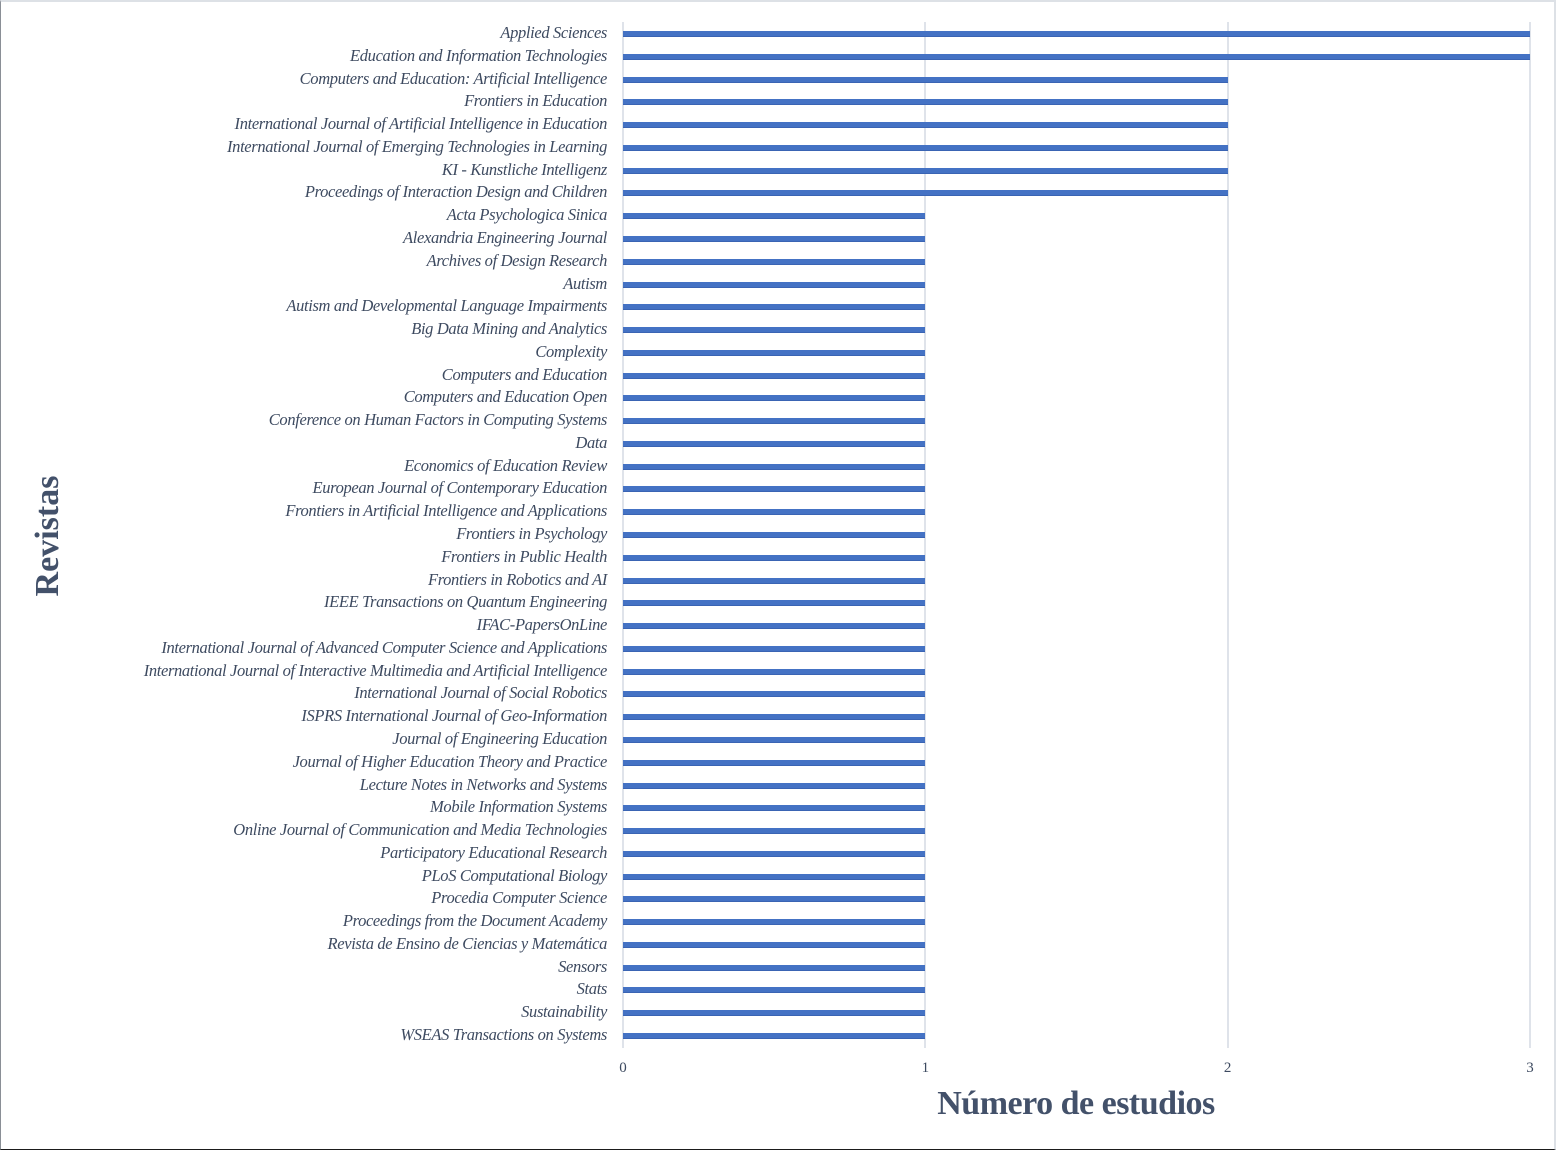 This screenshot has height=1152, width=1558. I want to click on y-category-label: Autism, so click(585, 283).